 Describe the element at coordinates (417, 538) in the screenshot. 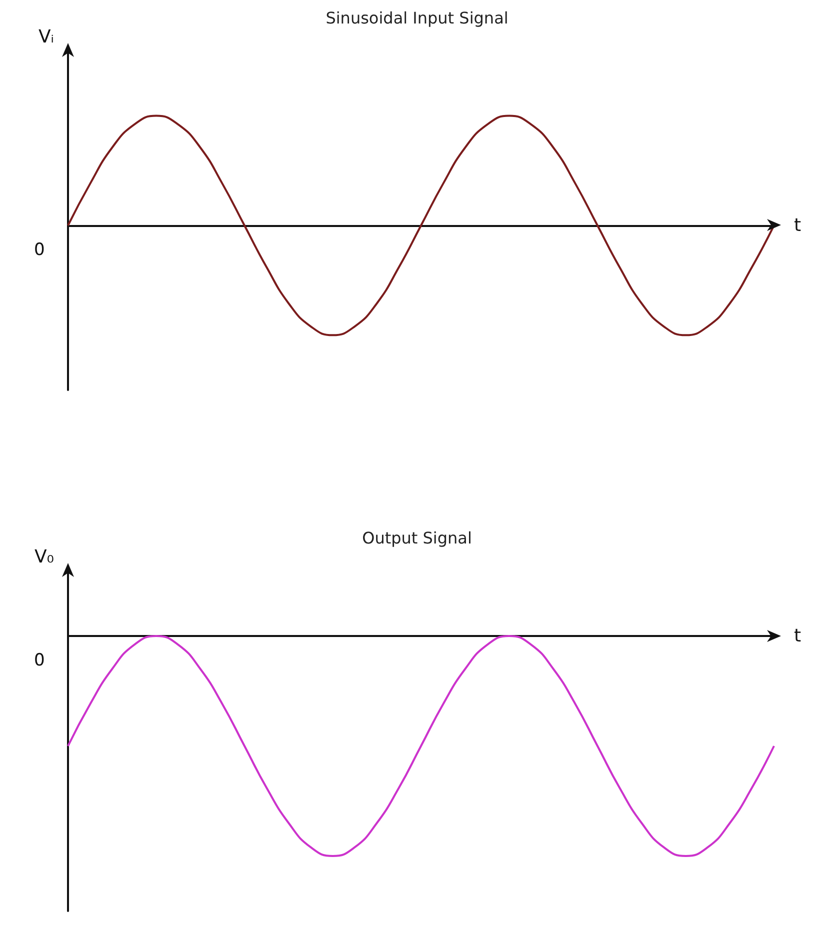

I see `chart-title: Output Signal` at that location.